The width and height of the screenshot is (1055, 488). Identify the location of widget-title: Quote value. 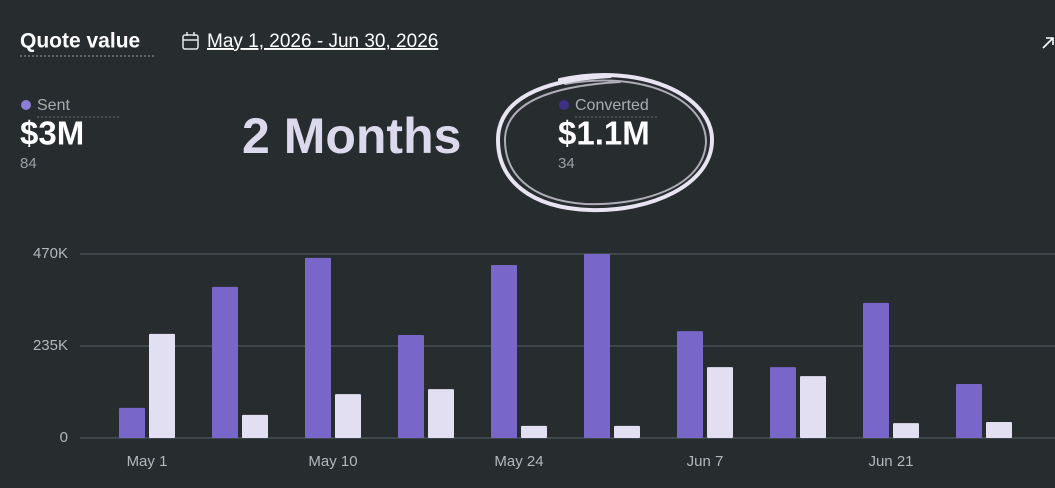
(80, 41).